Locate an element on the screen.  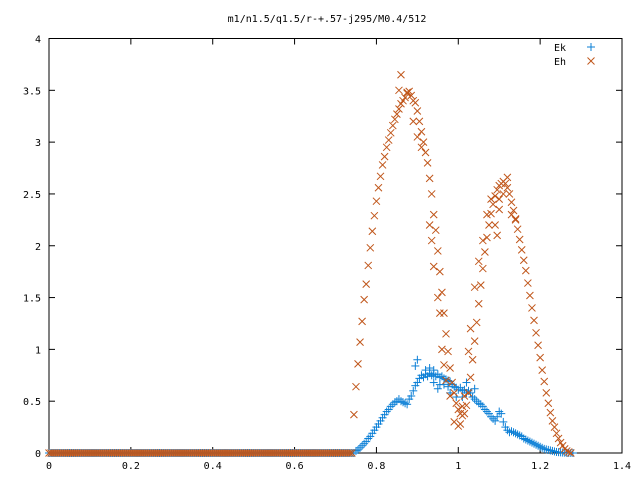
chart-title: m1/n1.5/q1.5/r-+.57-j295/M0.4/512 is located at coordinates (327, 19).